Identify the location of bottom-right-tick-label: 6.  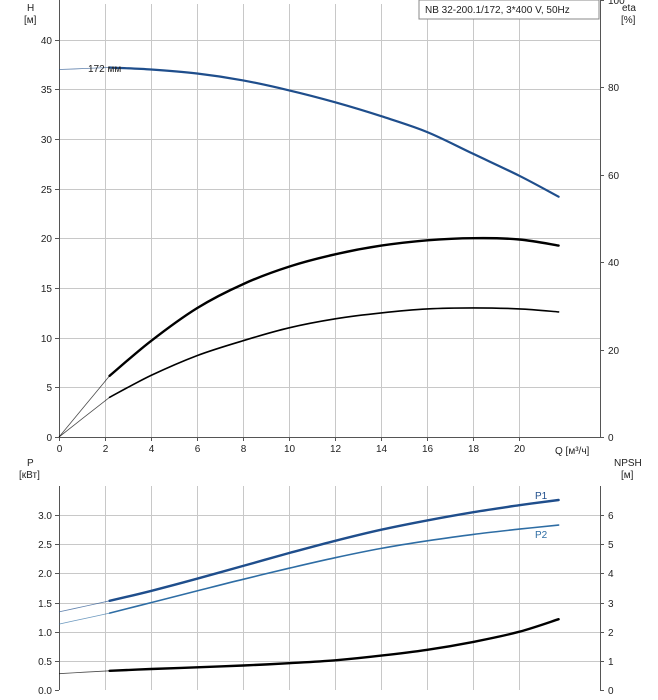
(611, 516).